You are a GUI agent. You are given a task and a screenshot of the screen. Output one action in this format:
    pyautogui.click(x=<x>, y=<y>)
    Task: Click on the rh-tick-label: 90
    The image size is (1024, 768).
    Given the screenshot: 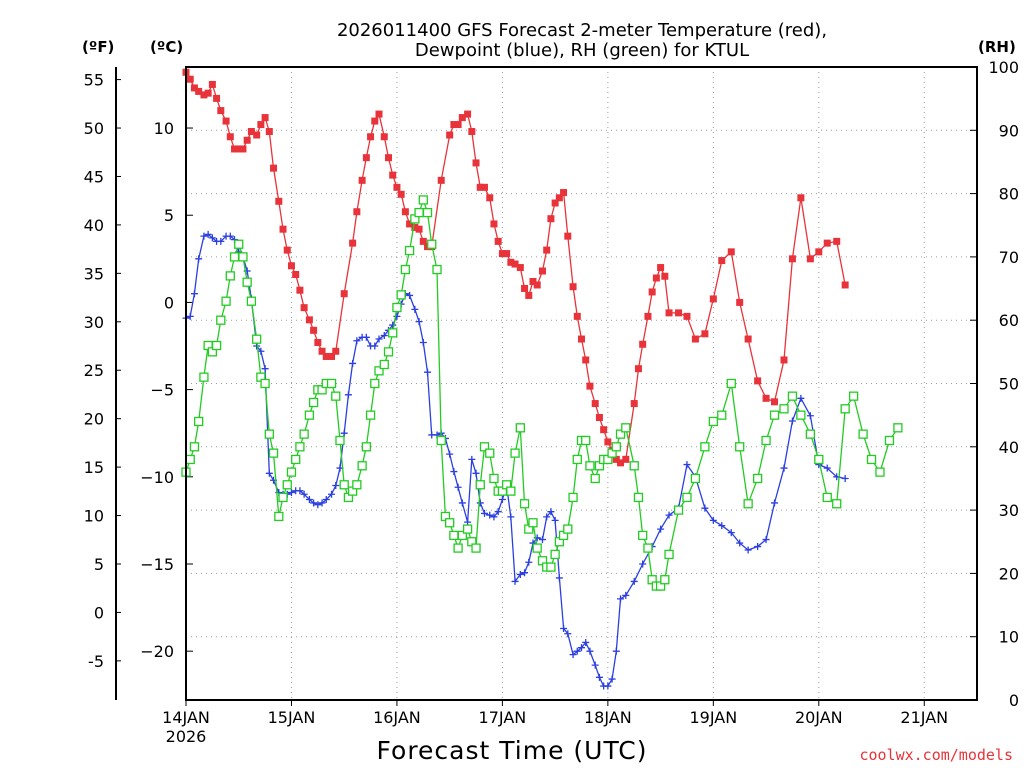 What is the action you would take?
    pyautogui.click(x=1009, y=130)
    